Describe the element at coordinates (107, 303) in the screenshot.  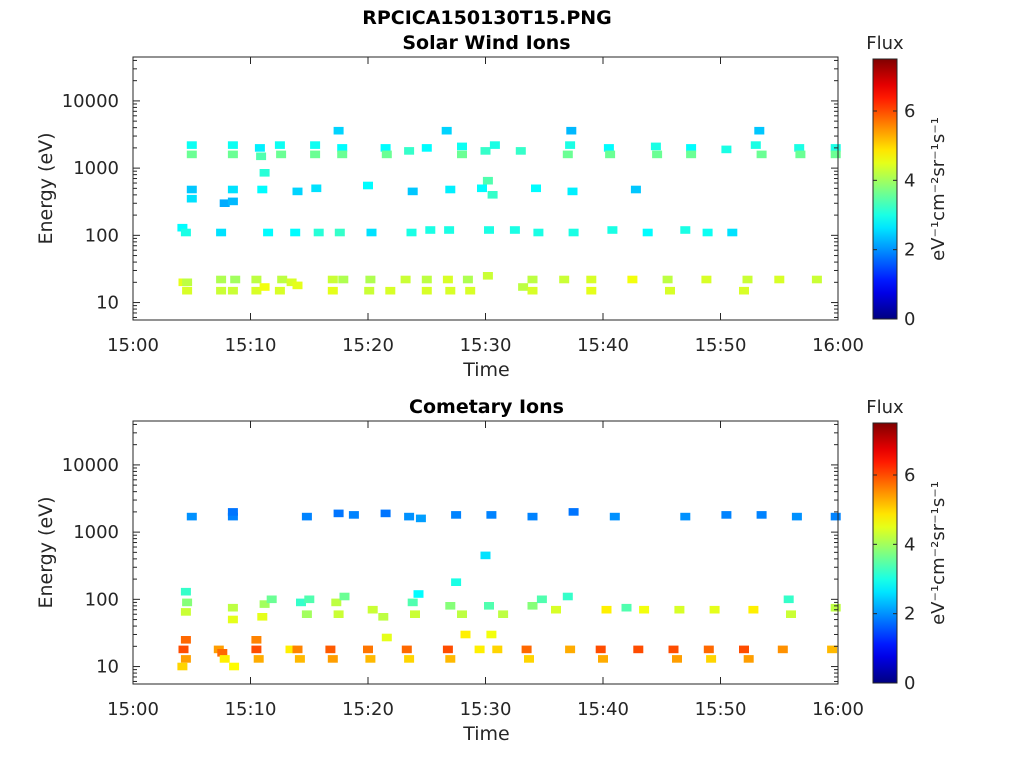
I see `y-tick-label: 10` at that location.